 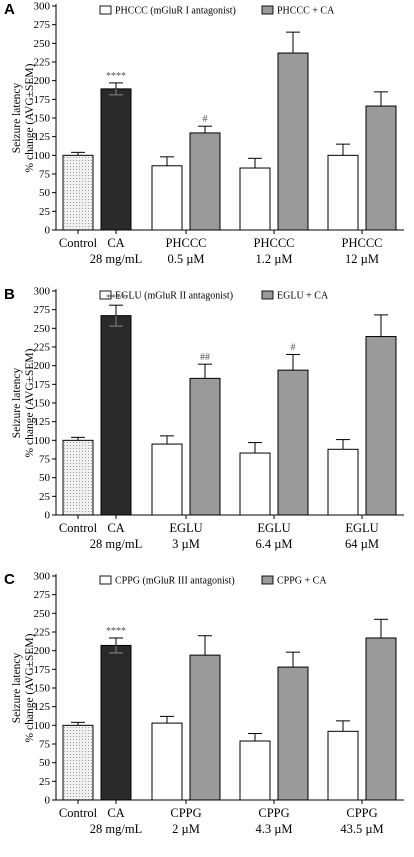 What do you see at coordinates (302, 581) in the screenshot?
I see `legend-label: CPPG + CA` at bounding box center [302, 581].